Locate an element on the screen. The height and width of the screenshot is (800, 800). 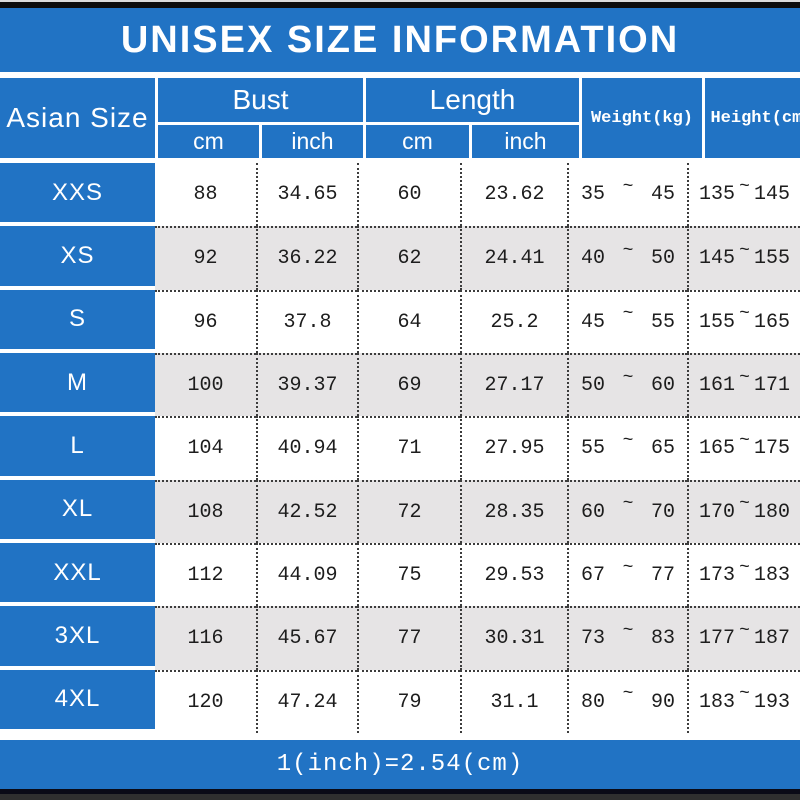
height-min: 145 is located at coordinates (717, 259).